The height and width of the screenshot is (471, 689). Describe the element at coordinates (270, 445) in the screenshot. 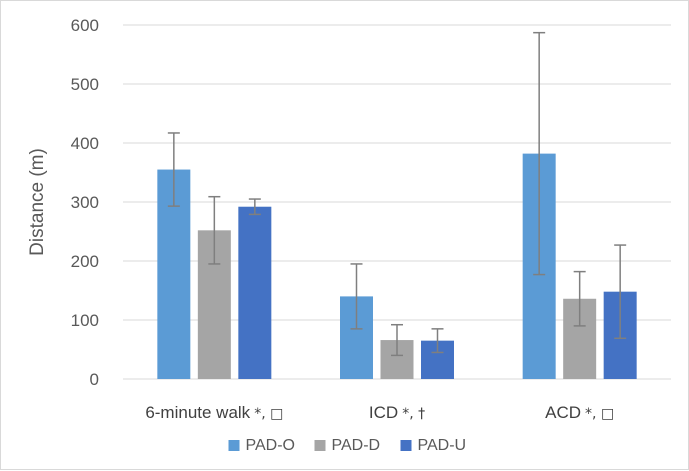

I see `legend-label: PAD-O` at that location.